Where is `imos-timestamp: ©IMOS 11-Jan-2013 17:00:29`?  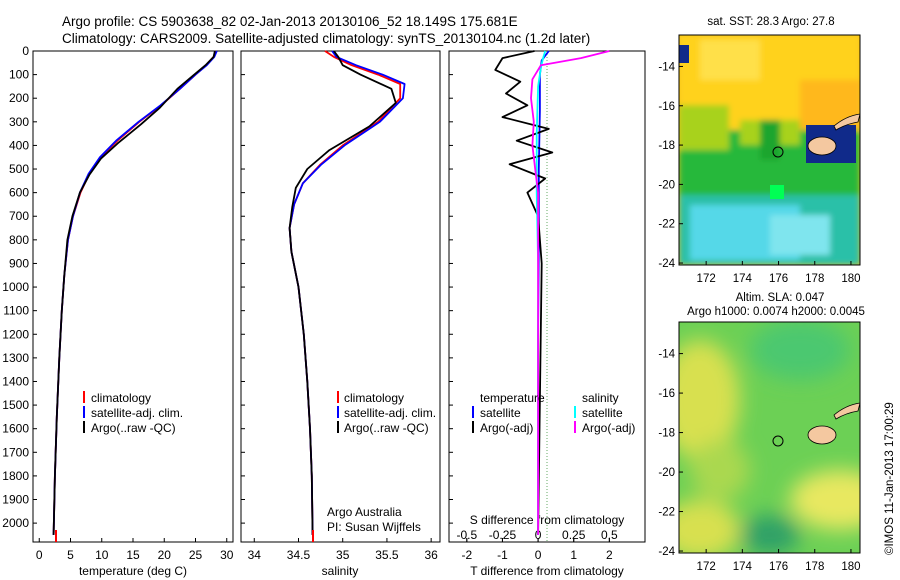
imos-timestamp: ©IMOS 11-Jan-2013 17:00:29 is located at coordinates (890, 478).